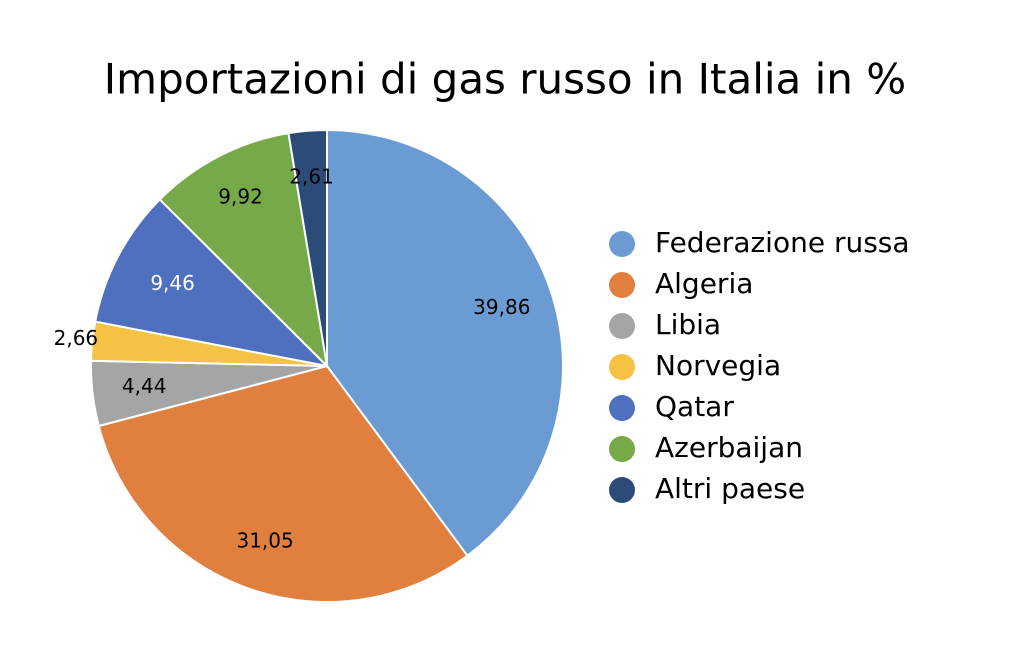  What do you see at coordinates (704, 283) in the screenshot?
I see `legend-label: Algeria` at bounding box center [704, 283].